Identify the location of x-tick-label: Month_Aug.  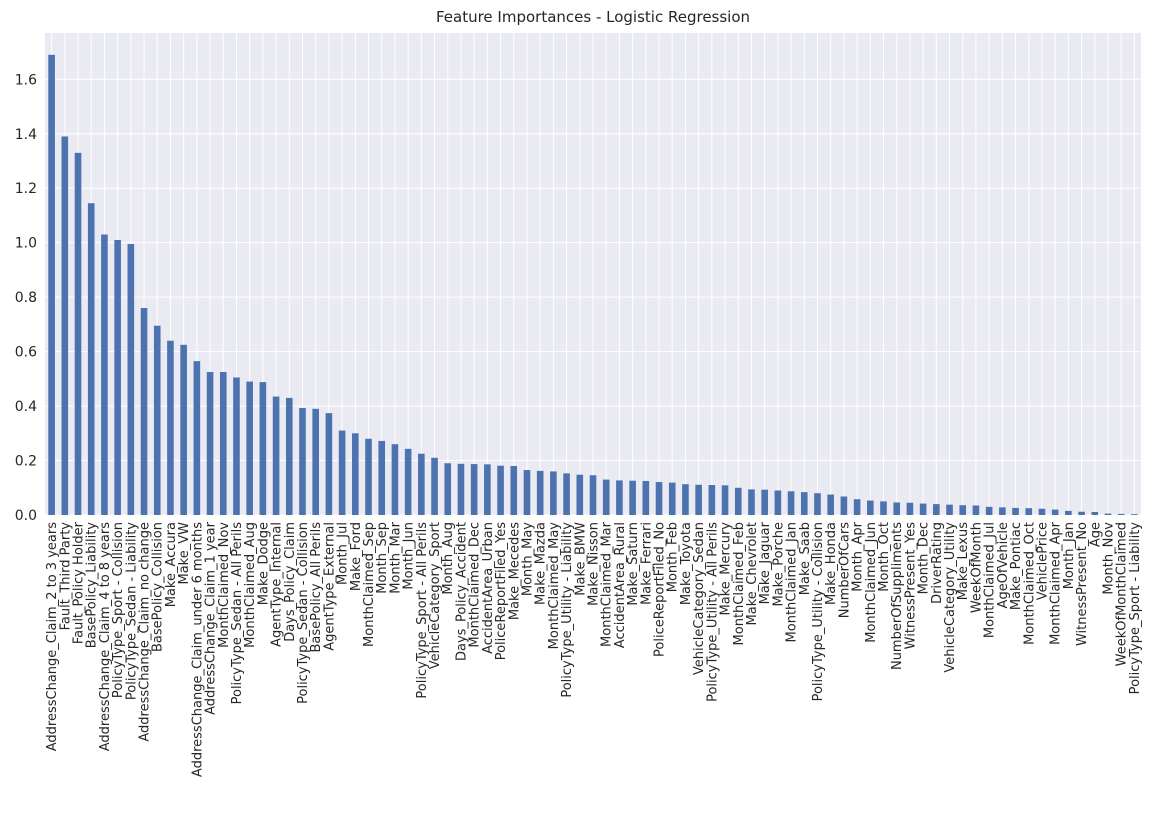
(448, 558).